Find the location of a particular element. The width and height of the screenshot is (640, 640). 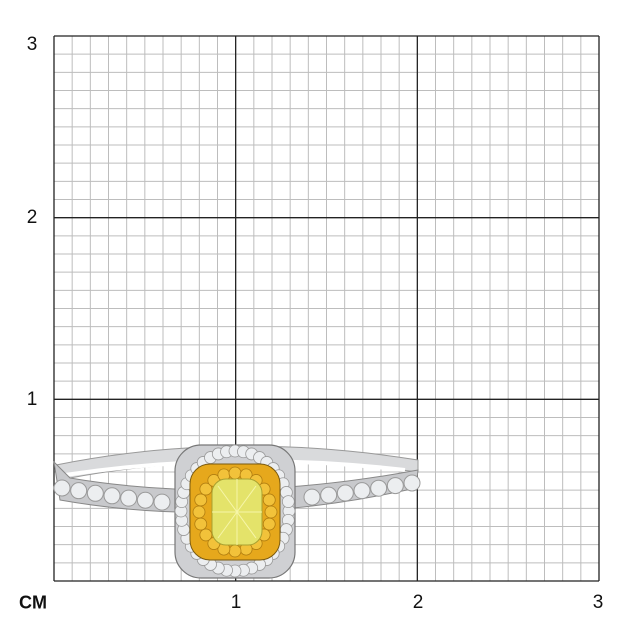

x-label-1: 1 is located at coordinates (236, 602).